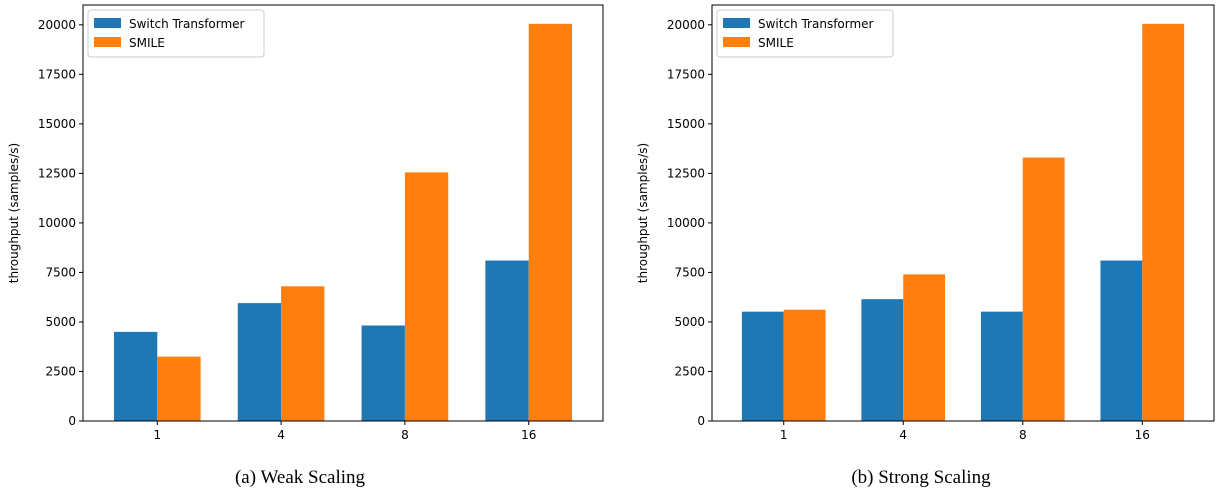 The height and width of the screenshot is (493, 1231). What do you see at coordinates (300, 477) in the screenshot?
I see `panel-caption: (a) Weak Scaling` at bounding box center [300, 477].